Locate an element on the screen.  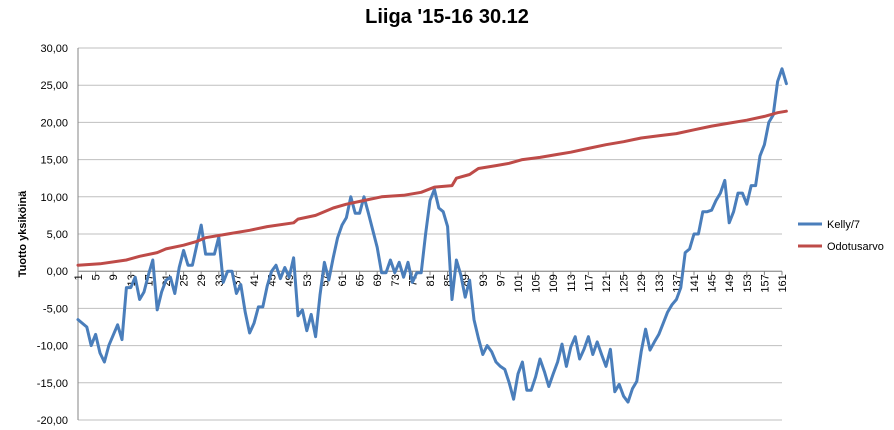
x-tick-label: 149 is located at coordinates (730, 283).